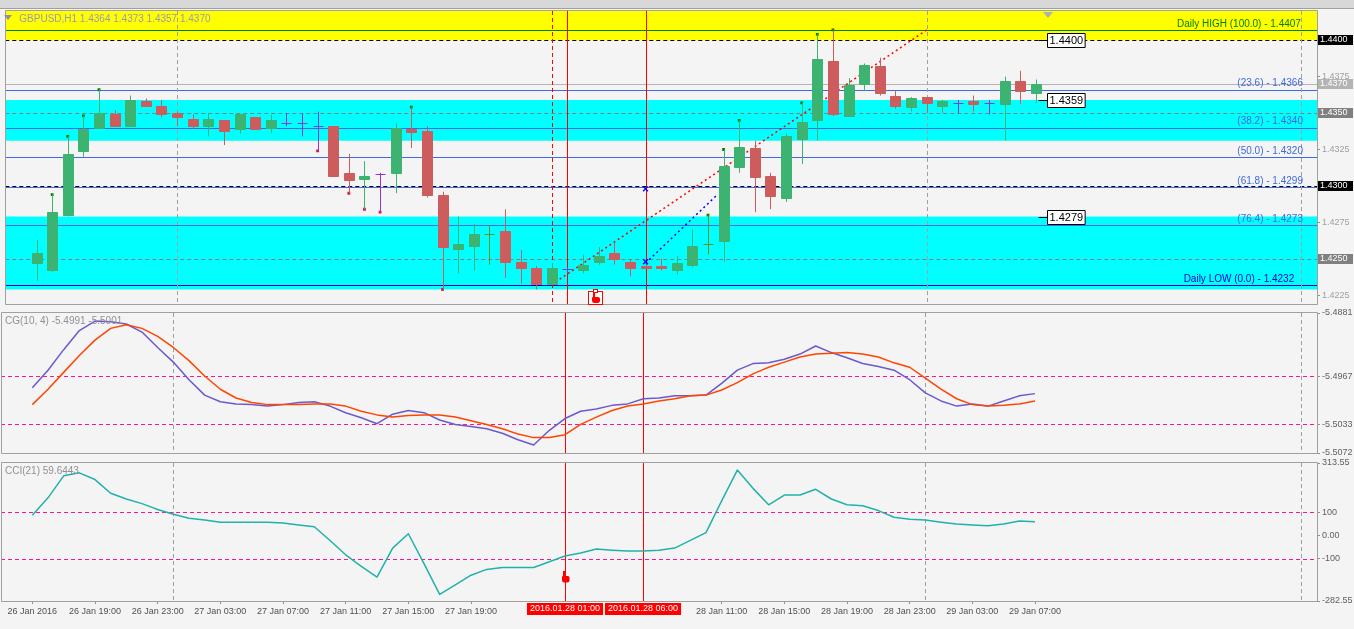  I want to click on y-tick-label: 1.4325, so click(1336, 148).